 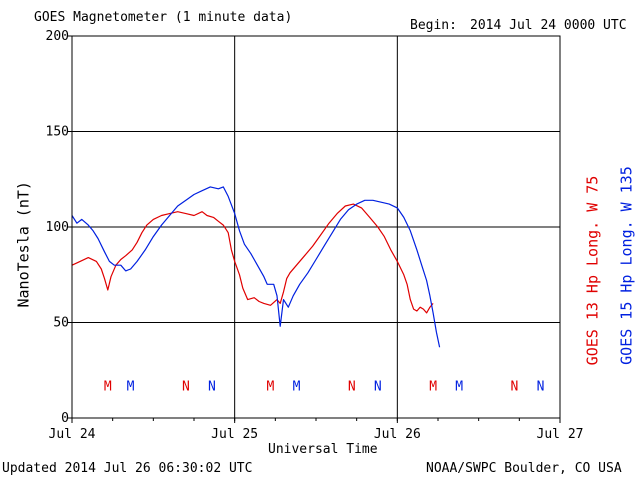 What do you see at coordinates (397, 434) in the screenshot?
I see `x-tick-label: Jul 26` at bounding box center [397, 434].